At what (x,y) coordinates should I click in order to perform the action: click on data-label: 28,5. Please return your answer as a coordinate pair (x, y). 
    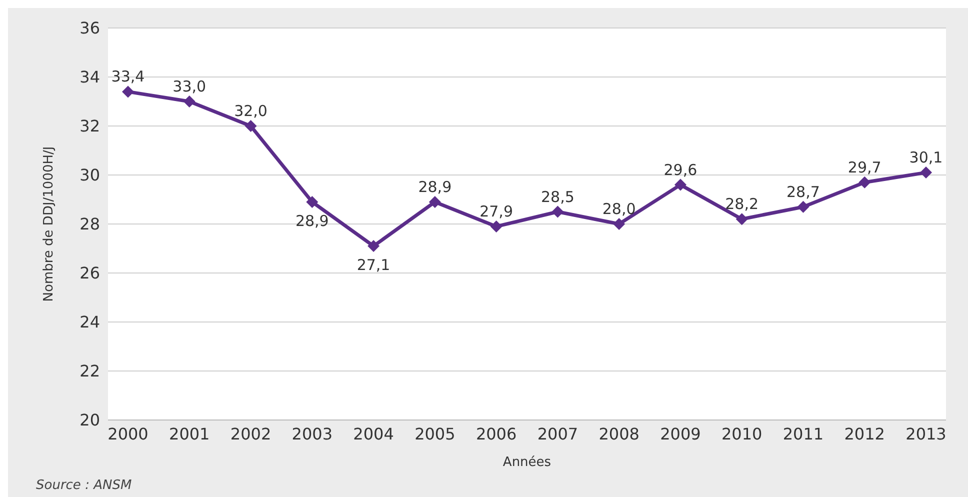
    Looking at the image, I should click on (557, 197).